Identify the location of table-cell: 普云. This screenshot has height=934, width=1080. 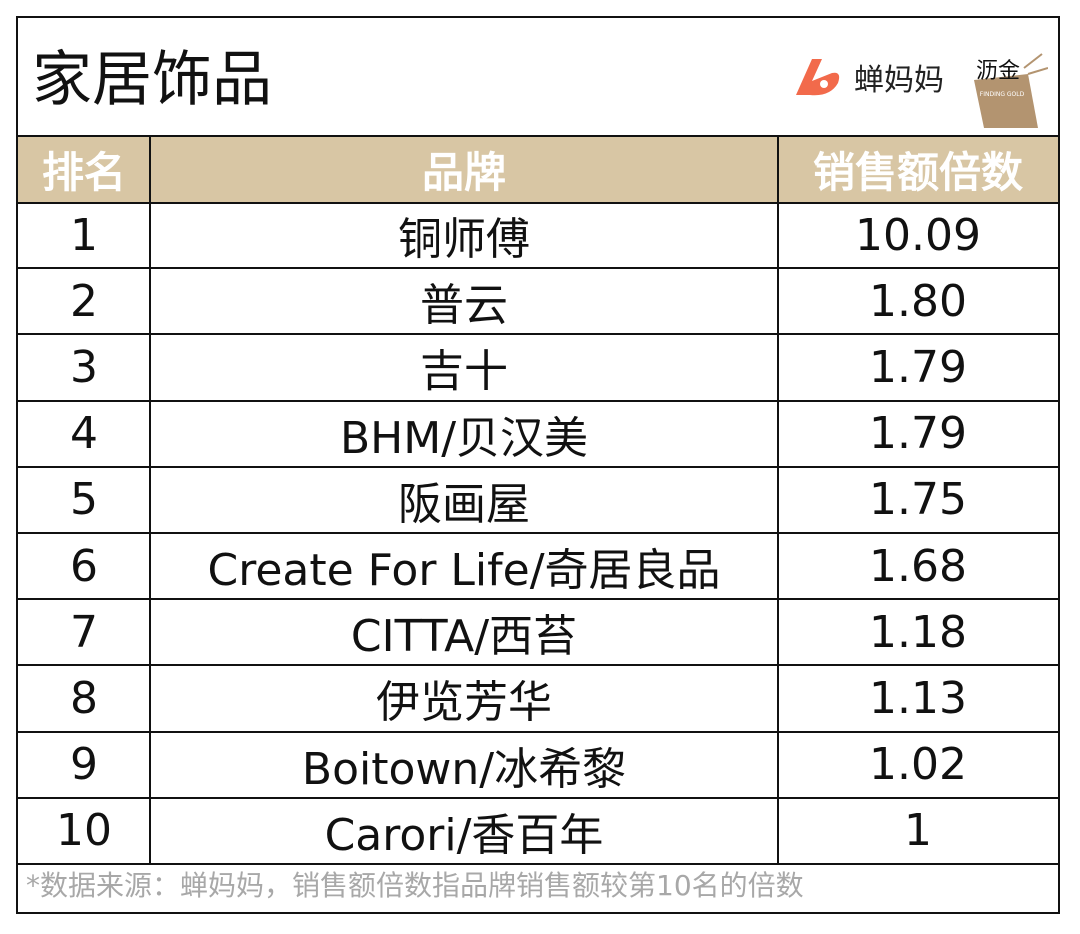
(464, 306).